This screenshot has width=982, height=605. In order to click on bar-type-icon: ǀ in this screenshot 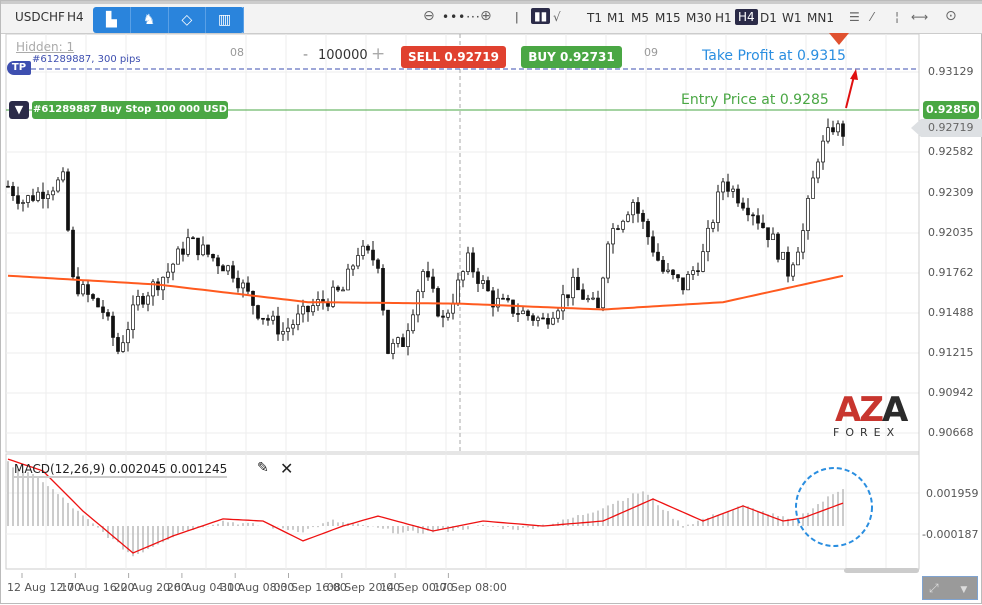, I will do `click(517, 17)`.